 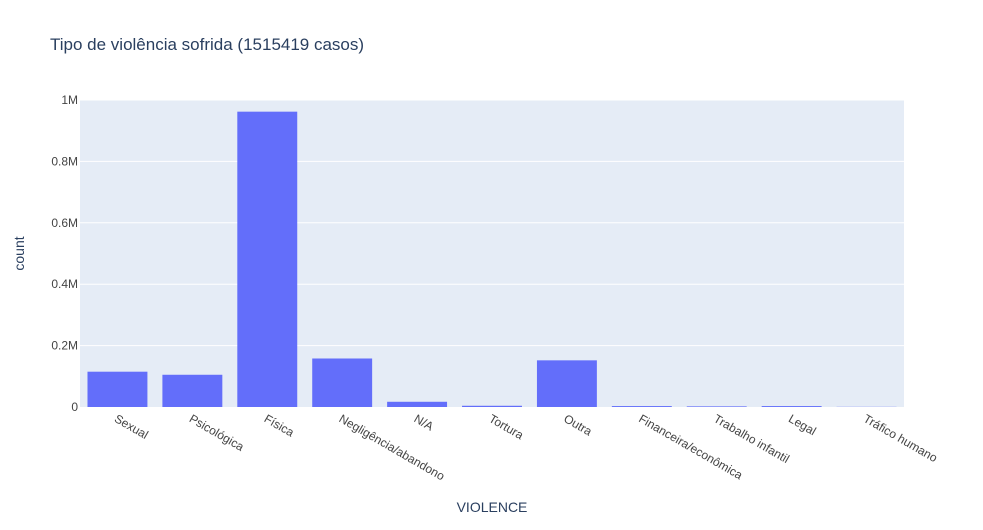 What do you see at coordinates (64, 346) in the screenshot?
I see `y-tick-label: 0.2M` at bounding box center [64, 346].